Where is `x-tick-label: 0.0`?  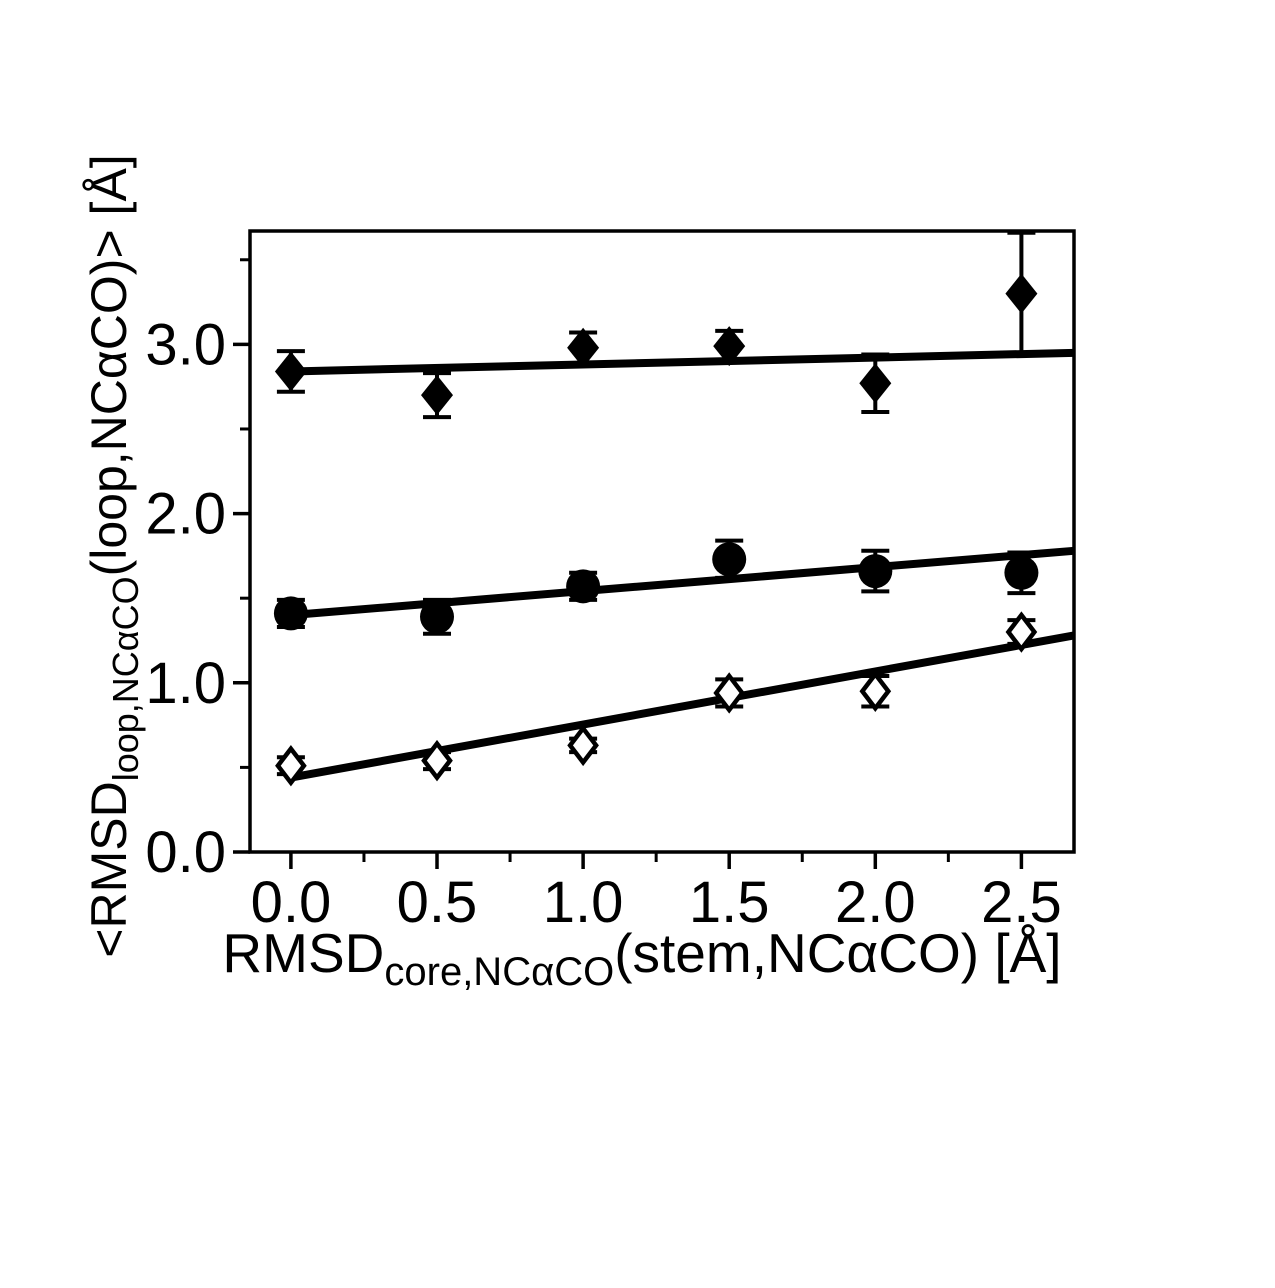
x-tick-label: 0.0 is located at coordinates (291, 902).